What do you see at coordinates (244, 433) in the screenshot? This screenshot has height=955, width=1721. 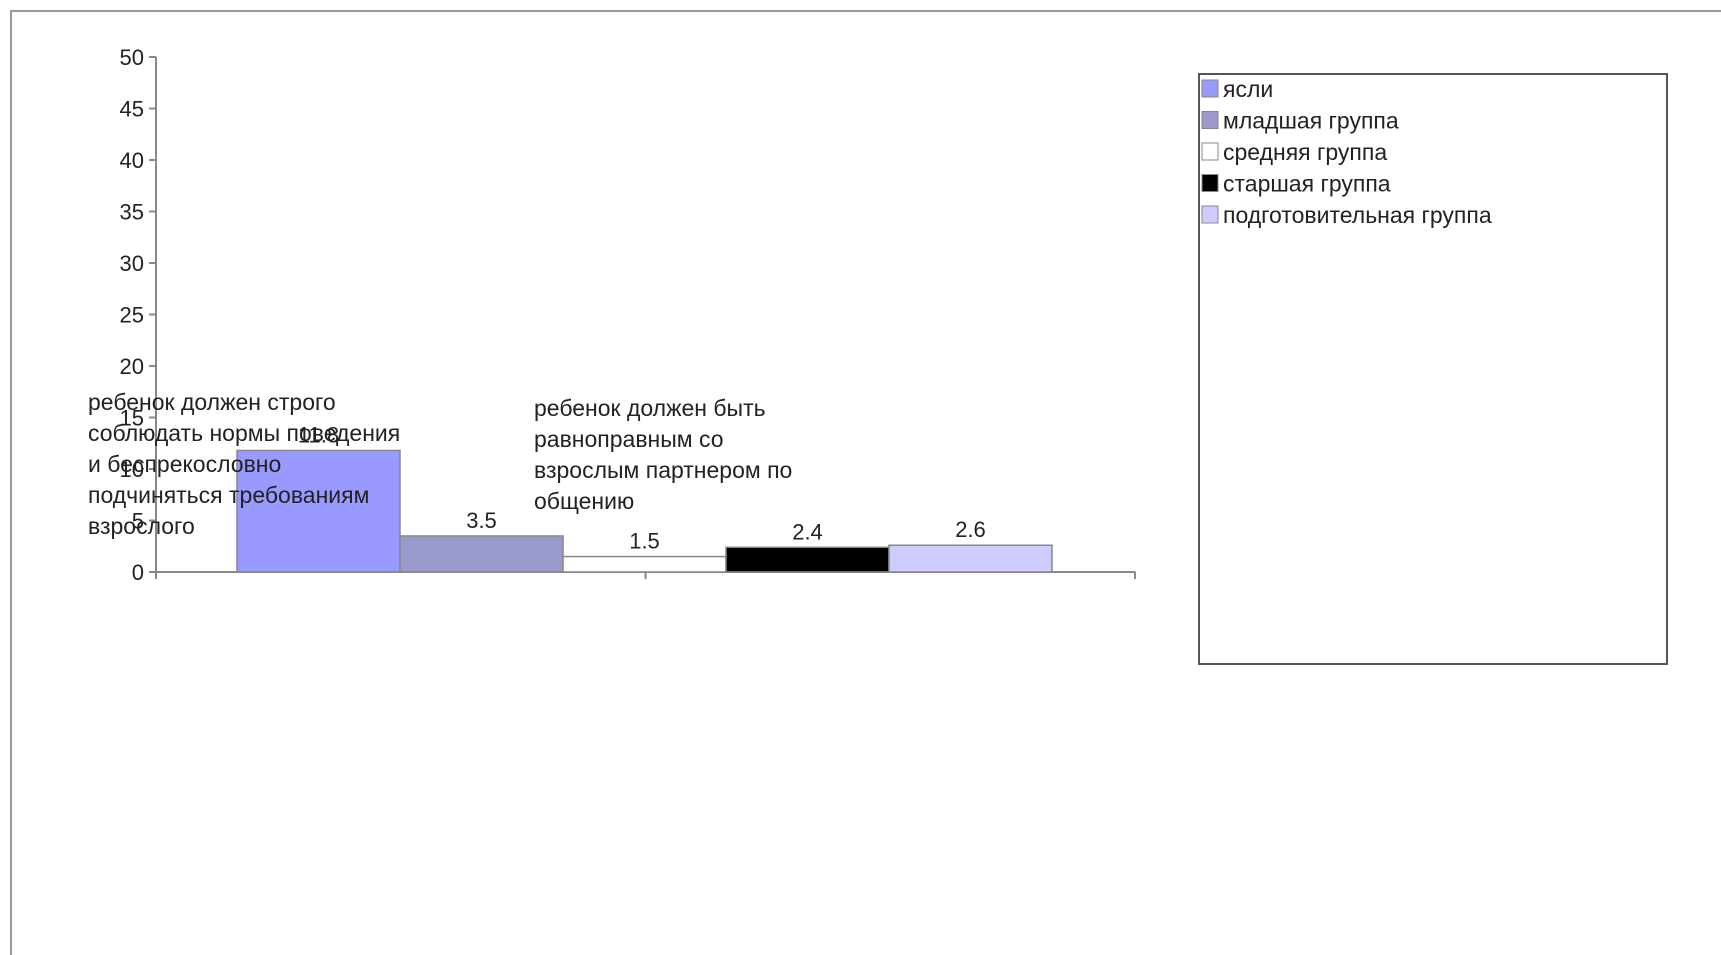 I see `category-label-line: соблюдать нормы поведения` at bounding box center [244, 433].